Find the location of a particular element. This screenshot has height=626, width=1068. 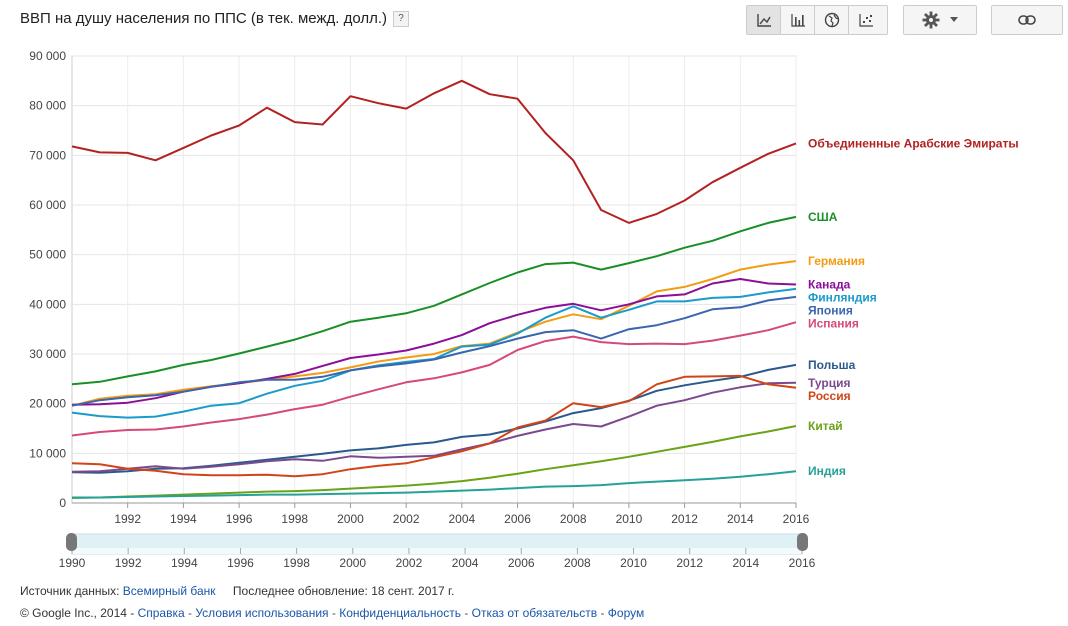

y-tick-label: 90 000 is located at coordinates (47, 56).